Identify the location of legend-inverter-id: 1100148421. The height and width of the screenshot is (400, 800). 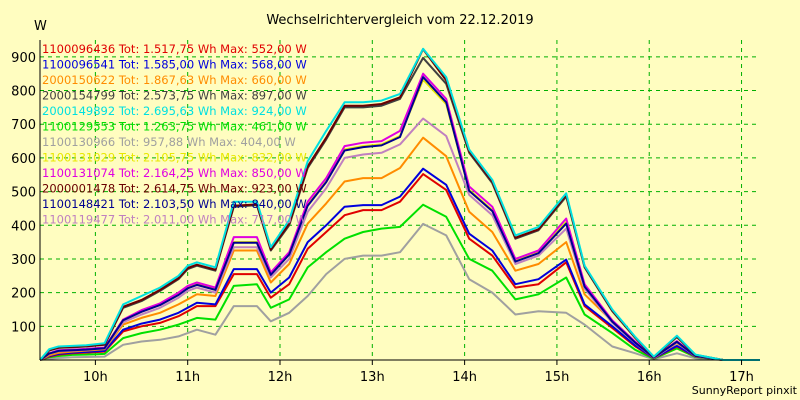
(78, 204).